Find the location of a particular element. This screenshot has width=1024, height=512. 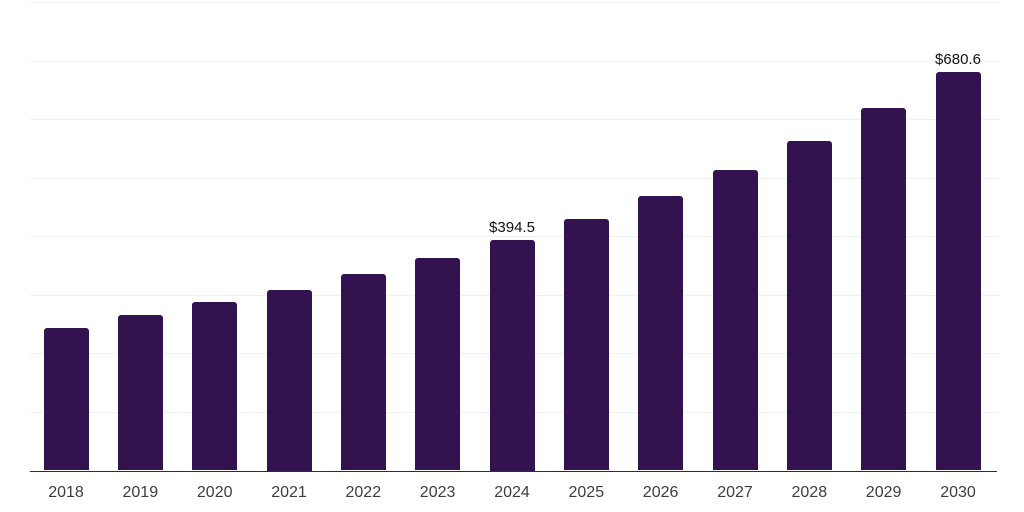

bar-2021 is located at coordinates (289, 380).